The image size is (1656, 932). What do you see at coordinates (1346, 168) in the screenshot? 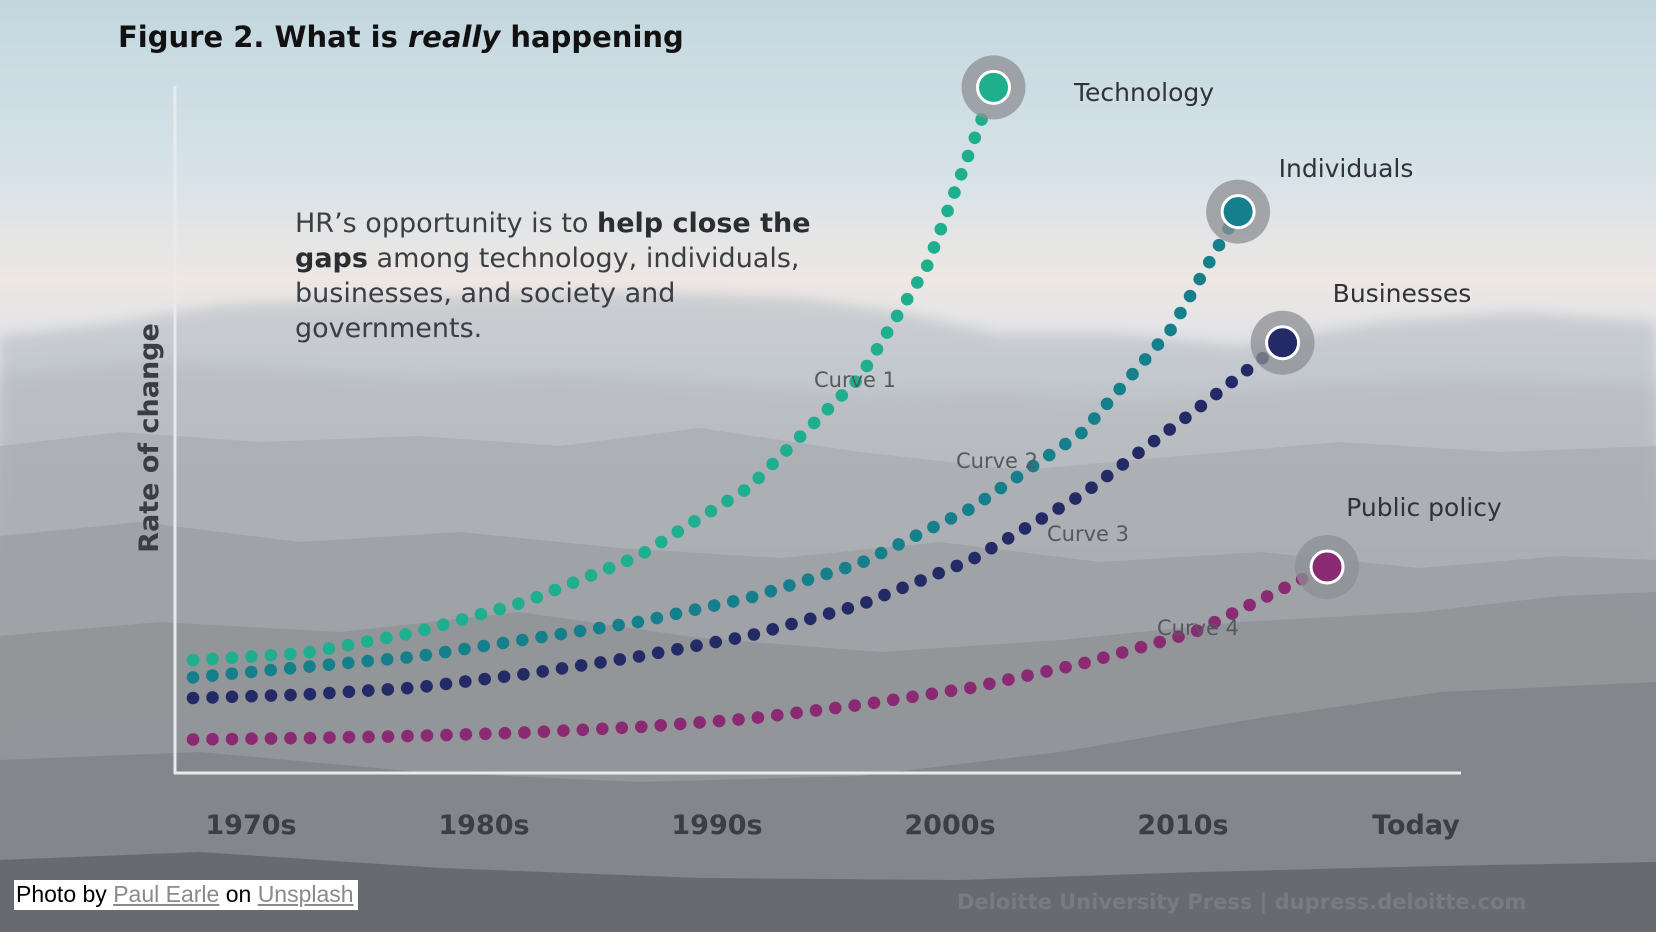
I see `series-name-label: Individuals` at bounding box center [1346, 168].